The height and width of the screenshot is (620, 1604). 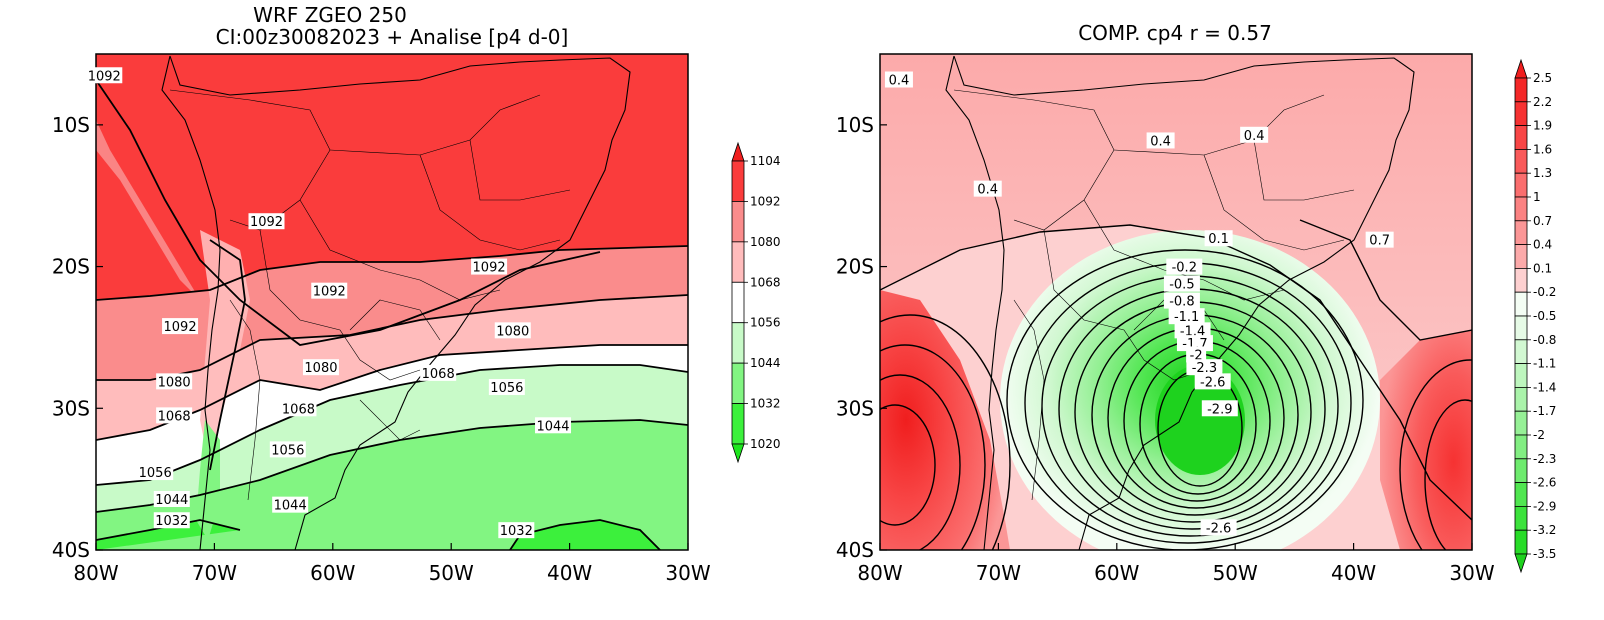 I want to click on colorbar-label: 0.4, so click(x=1542, y=245).